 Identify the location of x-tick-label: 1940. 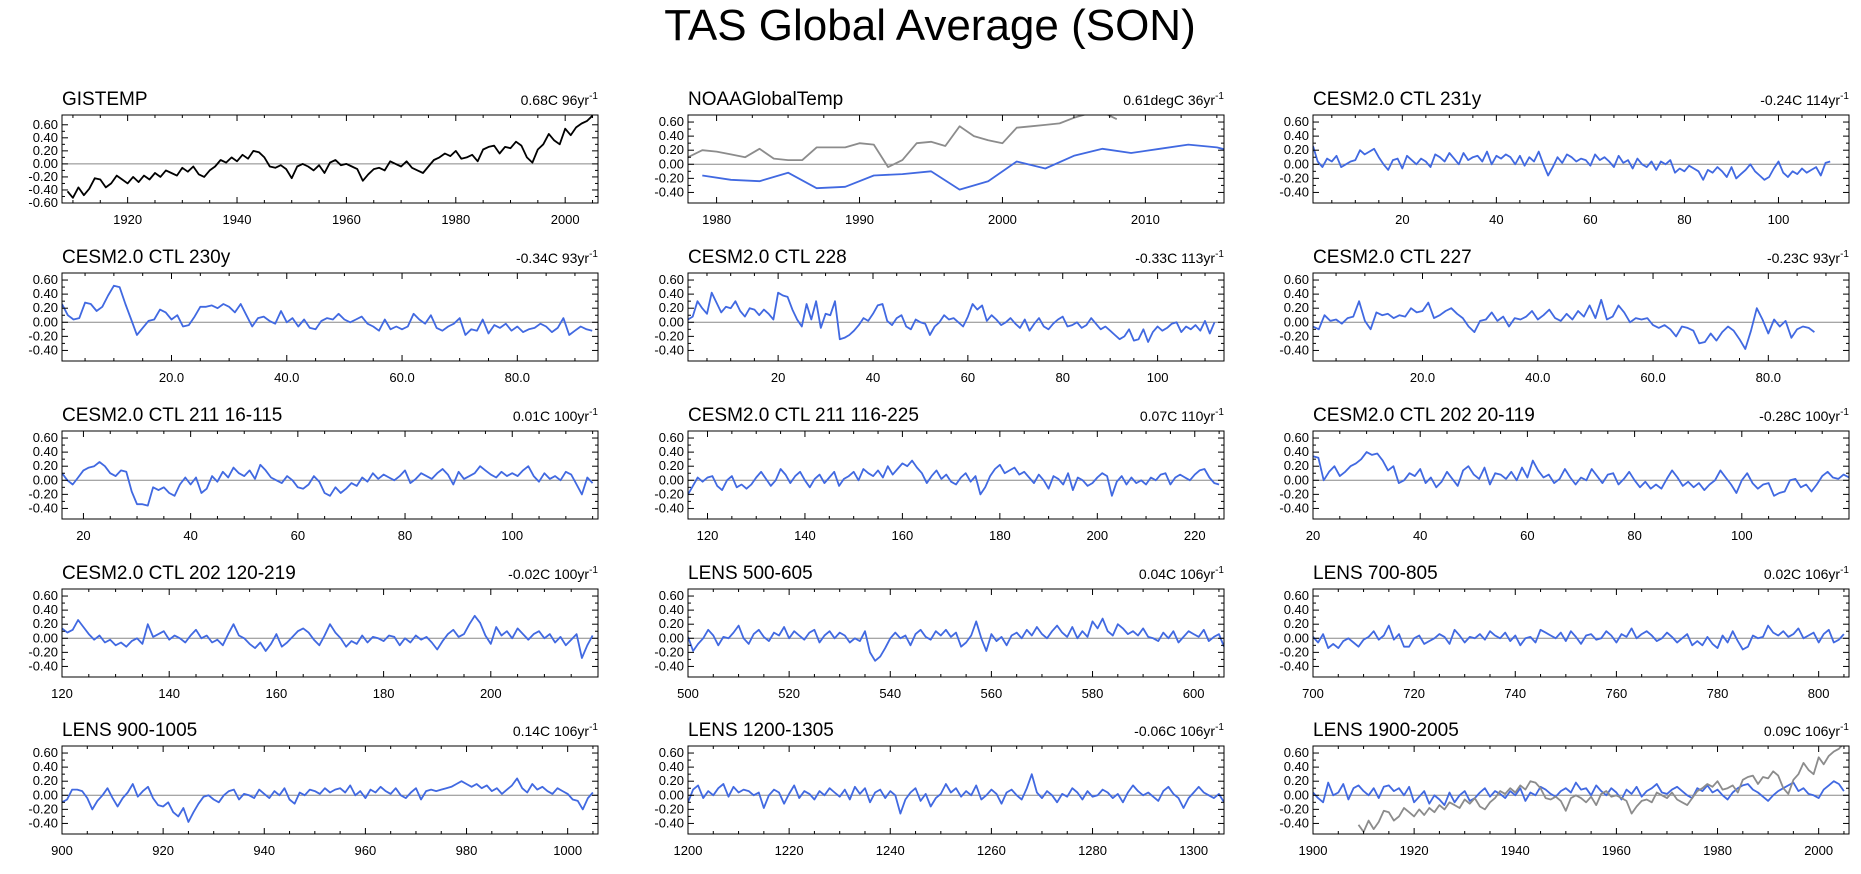
(237, 219).